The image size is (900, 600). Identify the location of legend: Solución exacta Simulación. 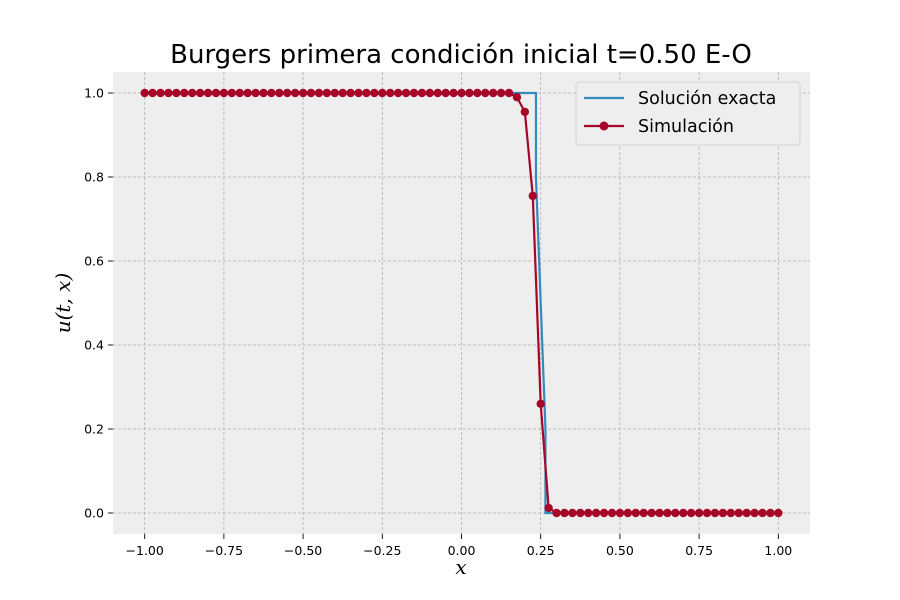
(688, 113).